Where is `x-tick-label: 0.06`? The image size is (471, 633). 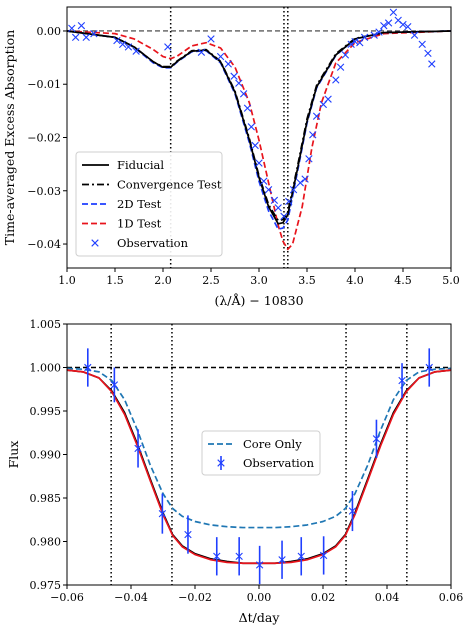 x-tick-label: 0.06 is located at coordinates (451, 597).